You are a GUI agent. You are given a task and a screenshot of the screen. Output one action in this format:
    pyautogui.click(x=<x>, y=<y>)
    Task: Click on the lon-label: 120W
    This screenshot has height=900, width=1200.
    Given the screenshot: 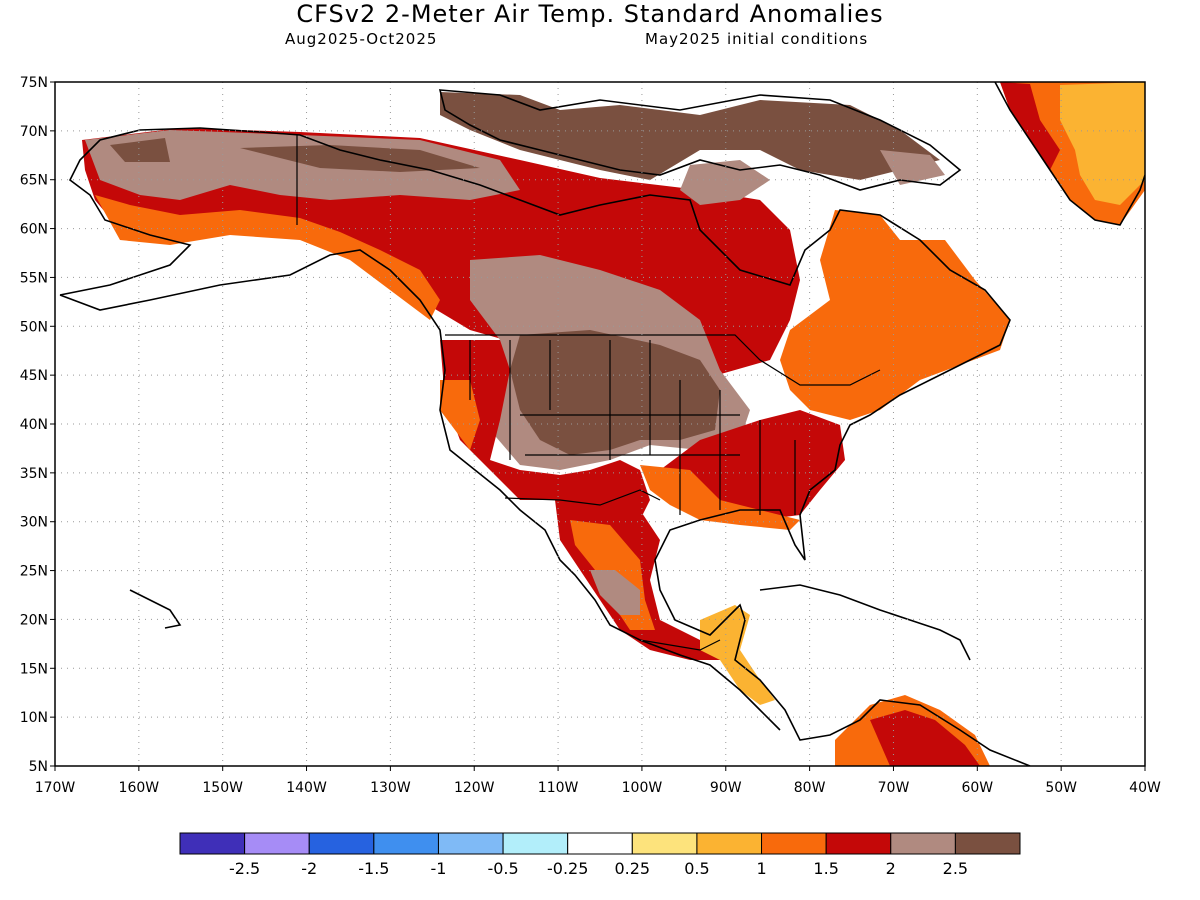 What is the action you would take?
    pyautogui.click(x=474, y=788)
    